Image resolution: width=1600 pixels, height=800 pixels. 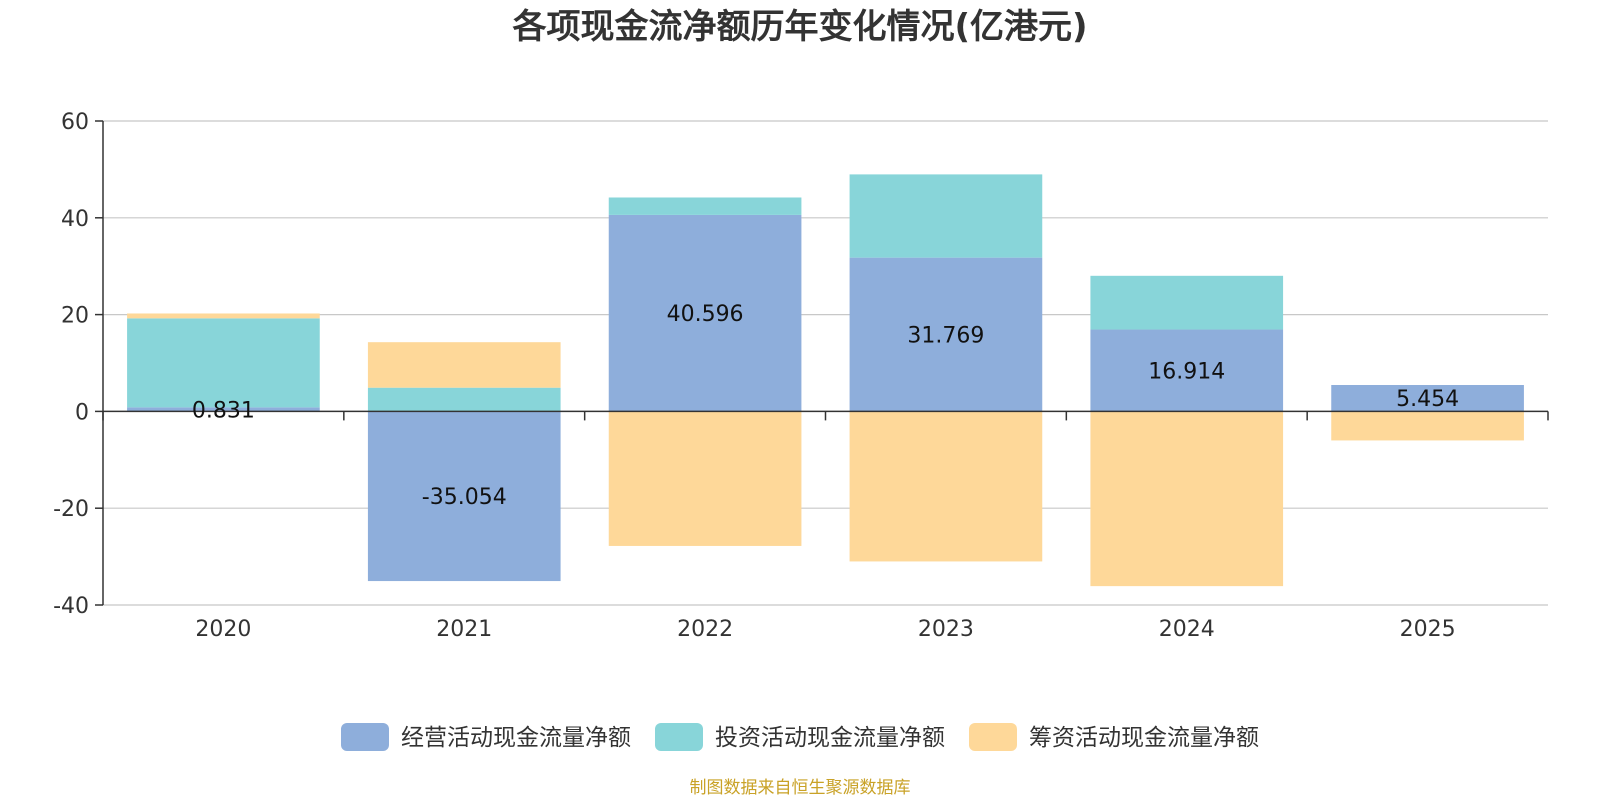 I want to click on data-label-2020: 0.831, so click(x=223, y=410).